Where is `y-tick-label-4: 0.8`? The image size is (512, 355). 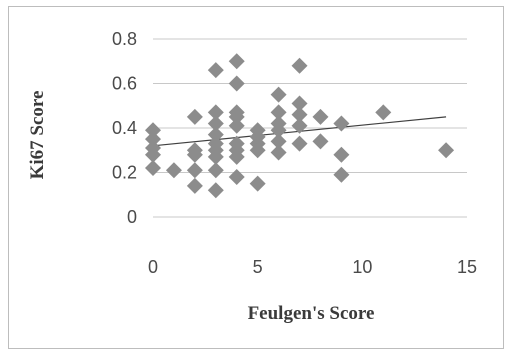
y-tick-label-4: 0.8 is located at coordinates (124, 39).